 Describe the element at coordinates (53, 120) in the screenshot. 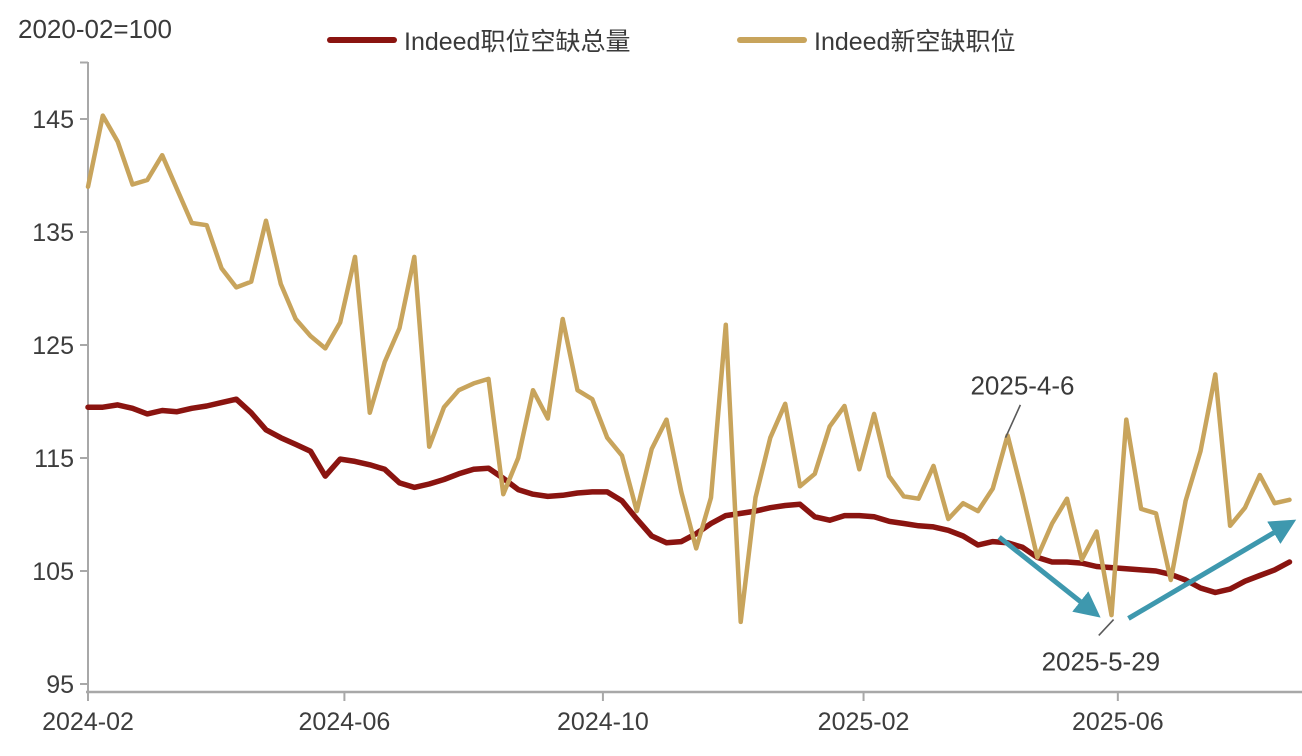

I see `y-tick-label: 145` at that location.